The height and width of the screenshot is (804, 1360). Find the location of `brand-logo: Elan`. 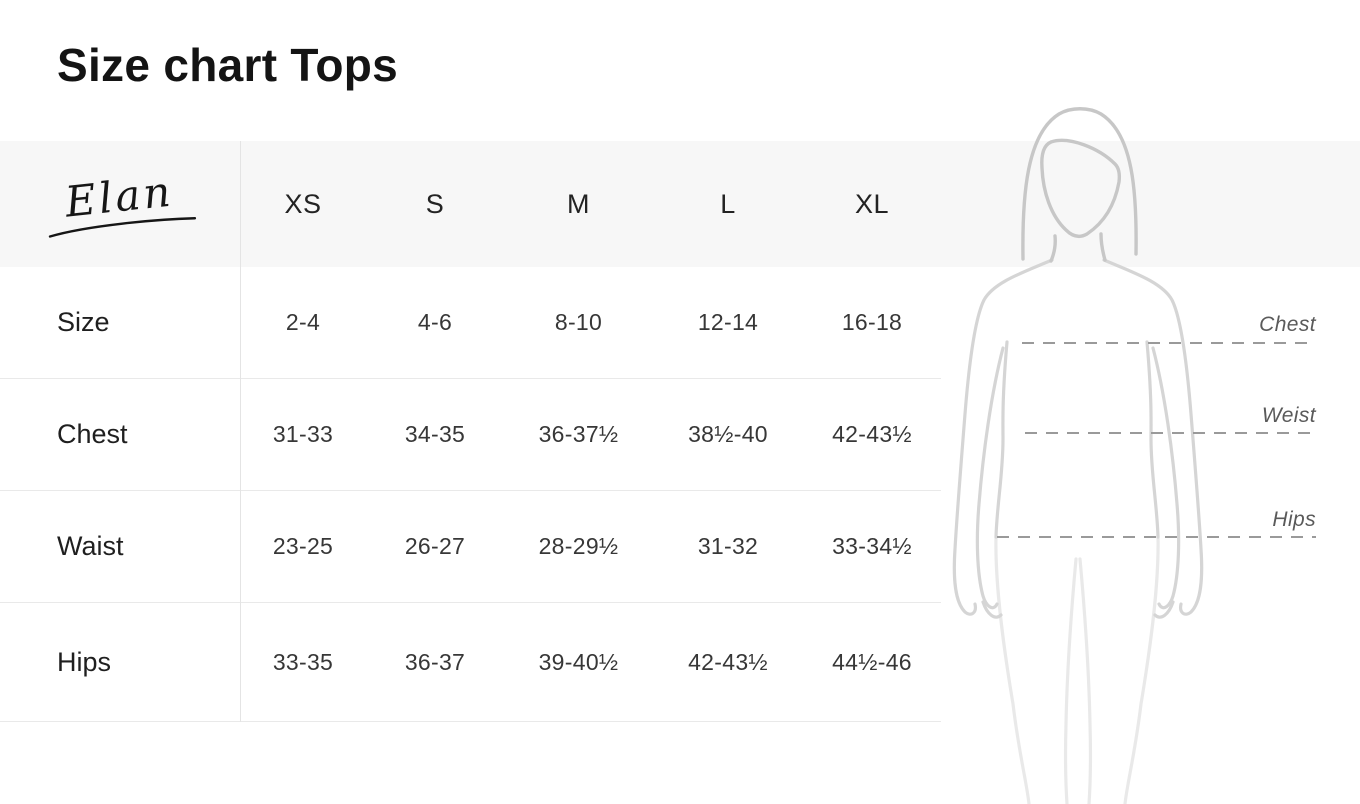

brand-logo: Elan is located at coordinates (120, 204).